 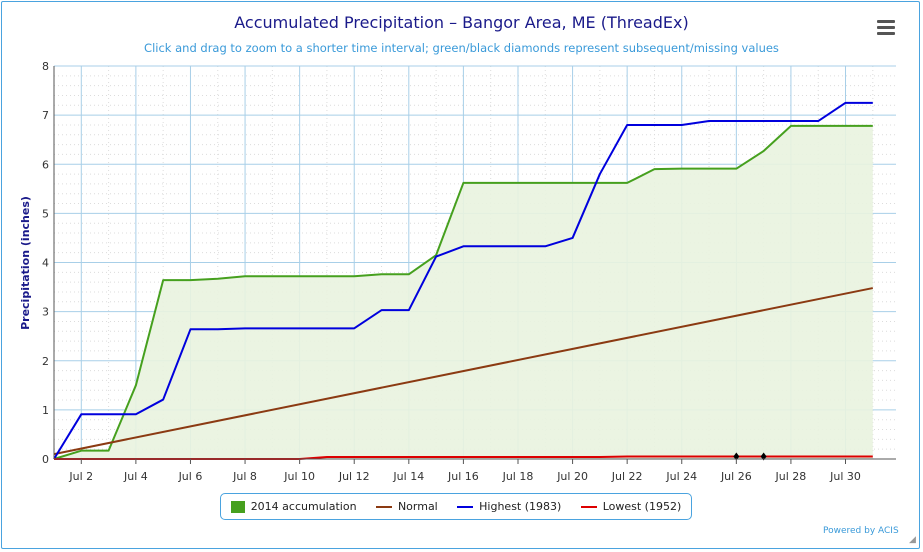 I want to click on resize-handle-icon: ◢, so click(x=912, y=540).